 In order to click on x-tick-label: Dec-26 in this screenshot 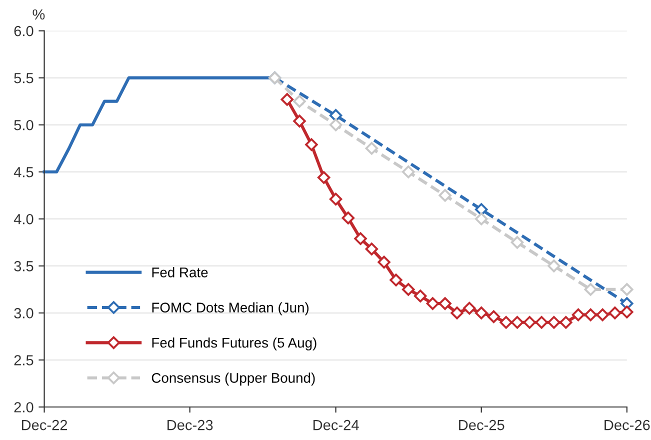, I will do `click(627, 425)`.